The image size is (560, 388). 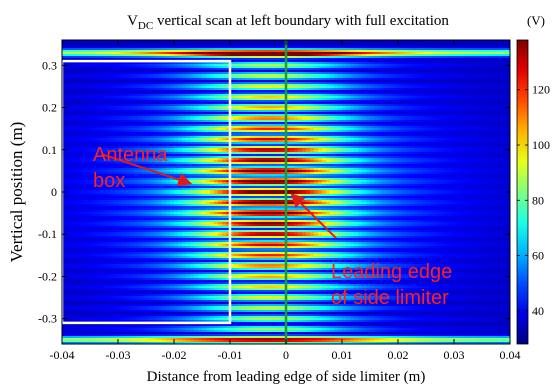 I want to click on x-tick-label: 0.03, so click(x=454, y=355).